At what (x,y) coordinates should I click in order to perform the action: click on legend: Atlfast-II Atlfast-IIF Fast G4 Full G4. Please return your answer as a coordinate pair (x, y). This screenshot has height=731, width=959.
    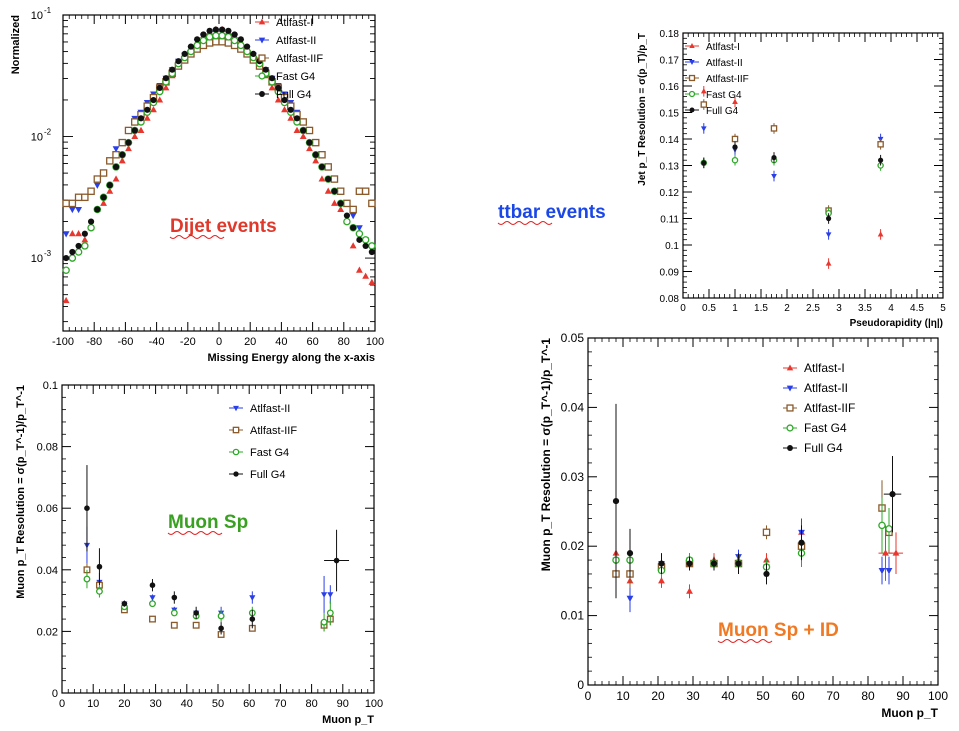
    Looking at the image, I should click on (263, 442).